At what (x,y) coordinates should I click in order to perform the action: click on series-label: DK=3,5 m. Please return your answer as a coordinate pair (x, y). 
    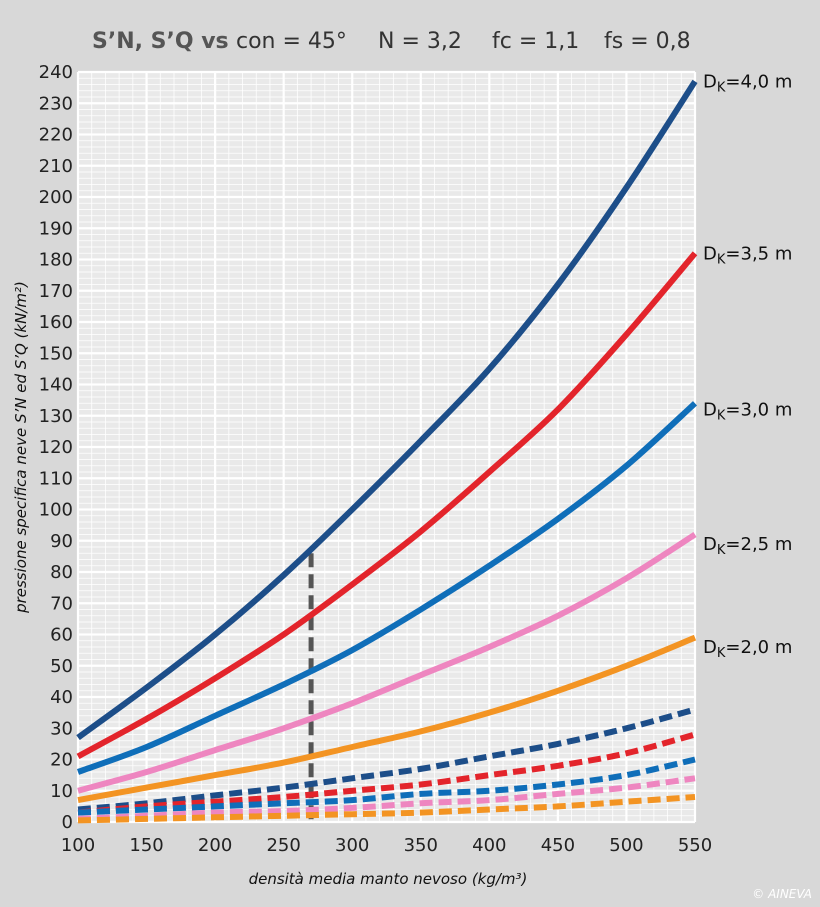
    Looking at the image, I should click on (747, 255).